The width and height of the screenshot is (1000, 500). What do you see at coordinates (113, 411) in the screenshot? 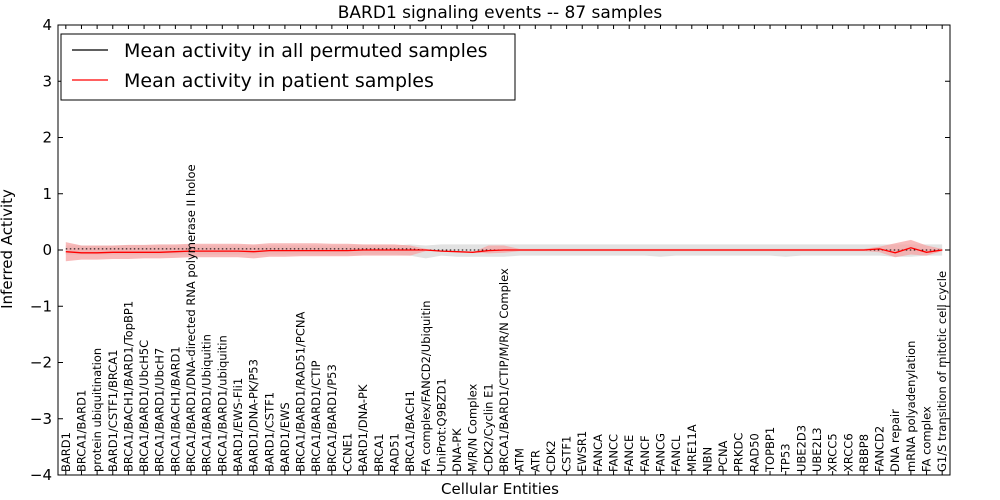
I see `x-tick-label: BARD1/CSTF1/BRCA1` at bounding box center [113, 411].